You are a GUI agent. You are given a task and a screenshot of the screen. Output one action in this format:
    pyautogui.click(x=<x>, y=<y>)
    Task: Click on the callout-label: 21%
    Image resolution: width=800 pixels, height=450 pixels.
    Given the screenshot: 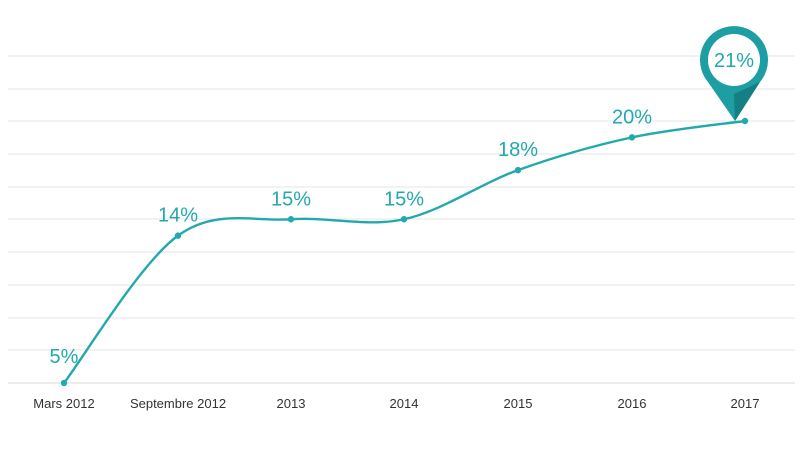 What is the action you would take?
    pyautogui.click(x=734, y=61)
    